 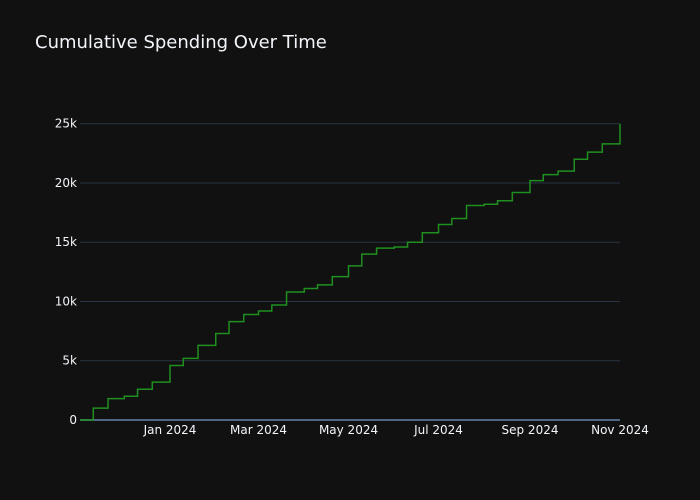 What do you see at coordinates (258, 430) in the screenshot?
I see `x-tick-label: Mar 2024` at bounding box center [258, 430].